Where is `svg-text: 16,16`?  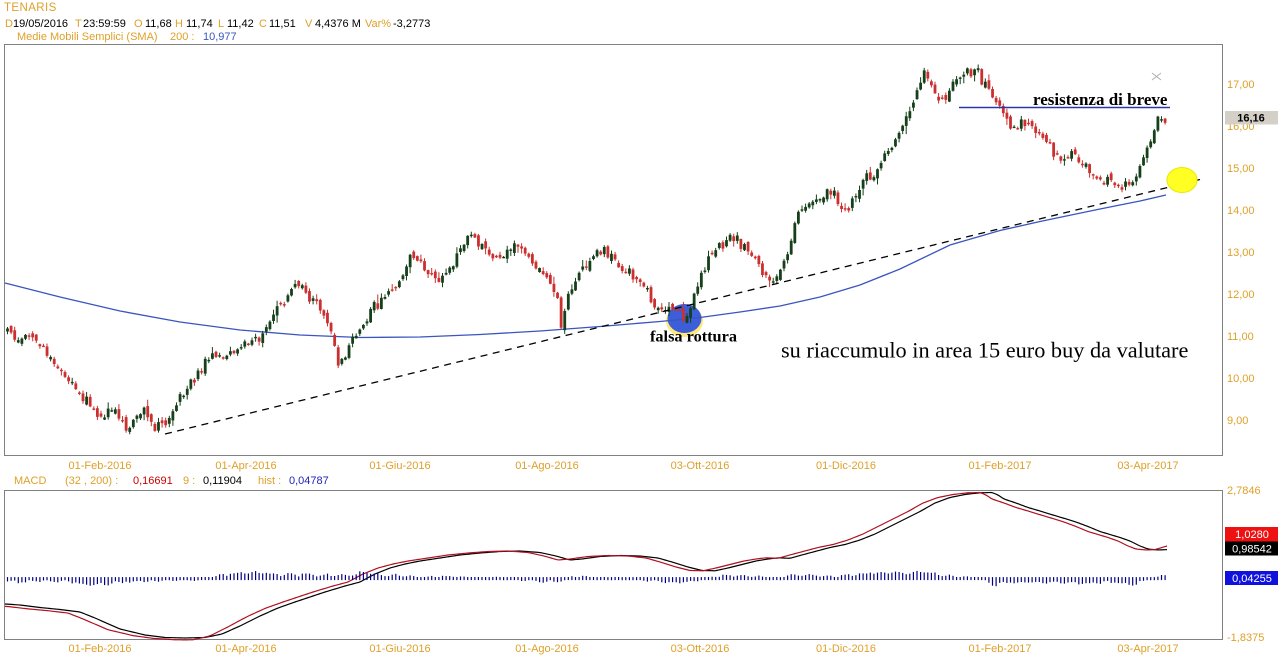 svg-text: 16,16 is located at coordinates (1251, 119).